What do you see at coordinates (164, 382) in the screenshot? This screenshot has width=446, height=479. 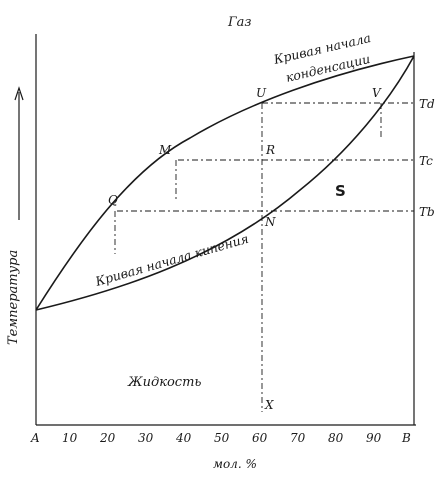 I see `liquid-region-label: Жидкость` at bounding box center [164, 382].